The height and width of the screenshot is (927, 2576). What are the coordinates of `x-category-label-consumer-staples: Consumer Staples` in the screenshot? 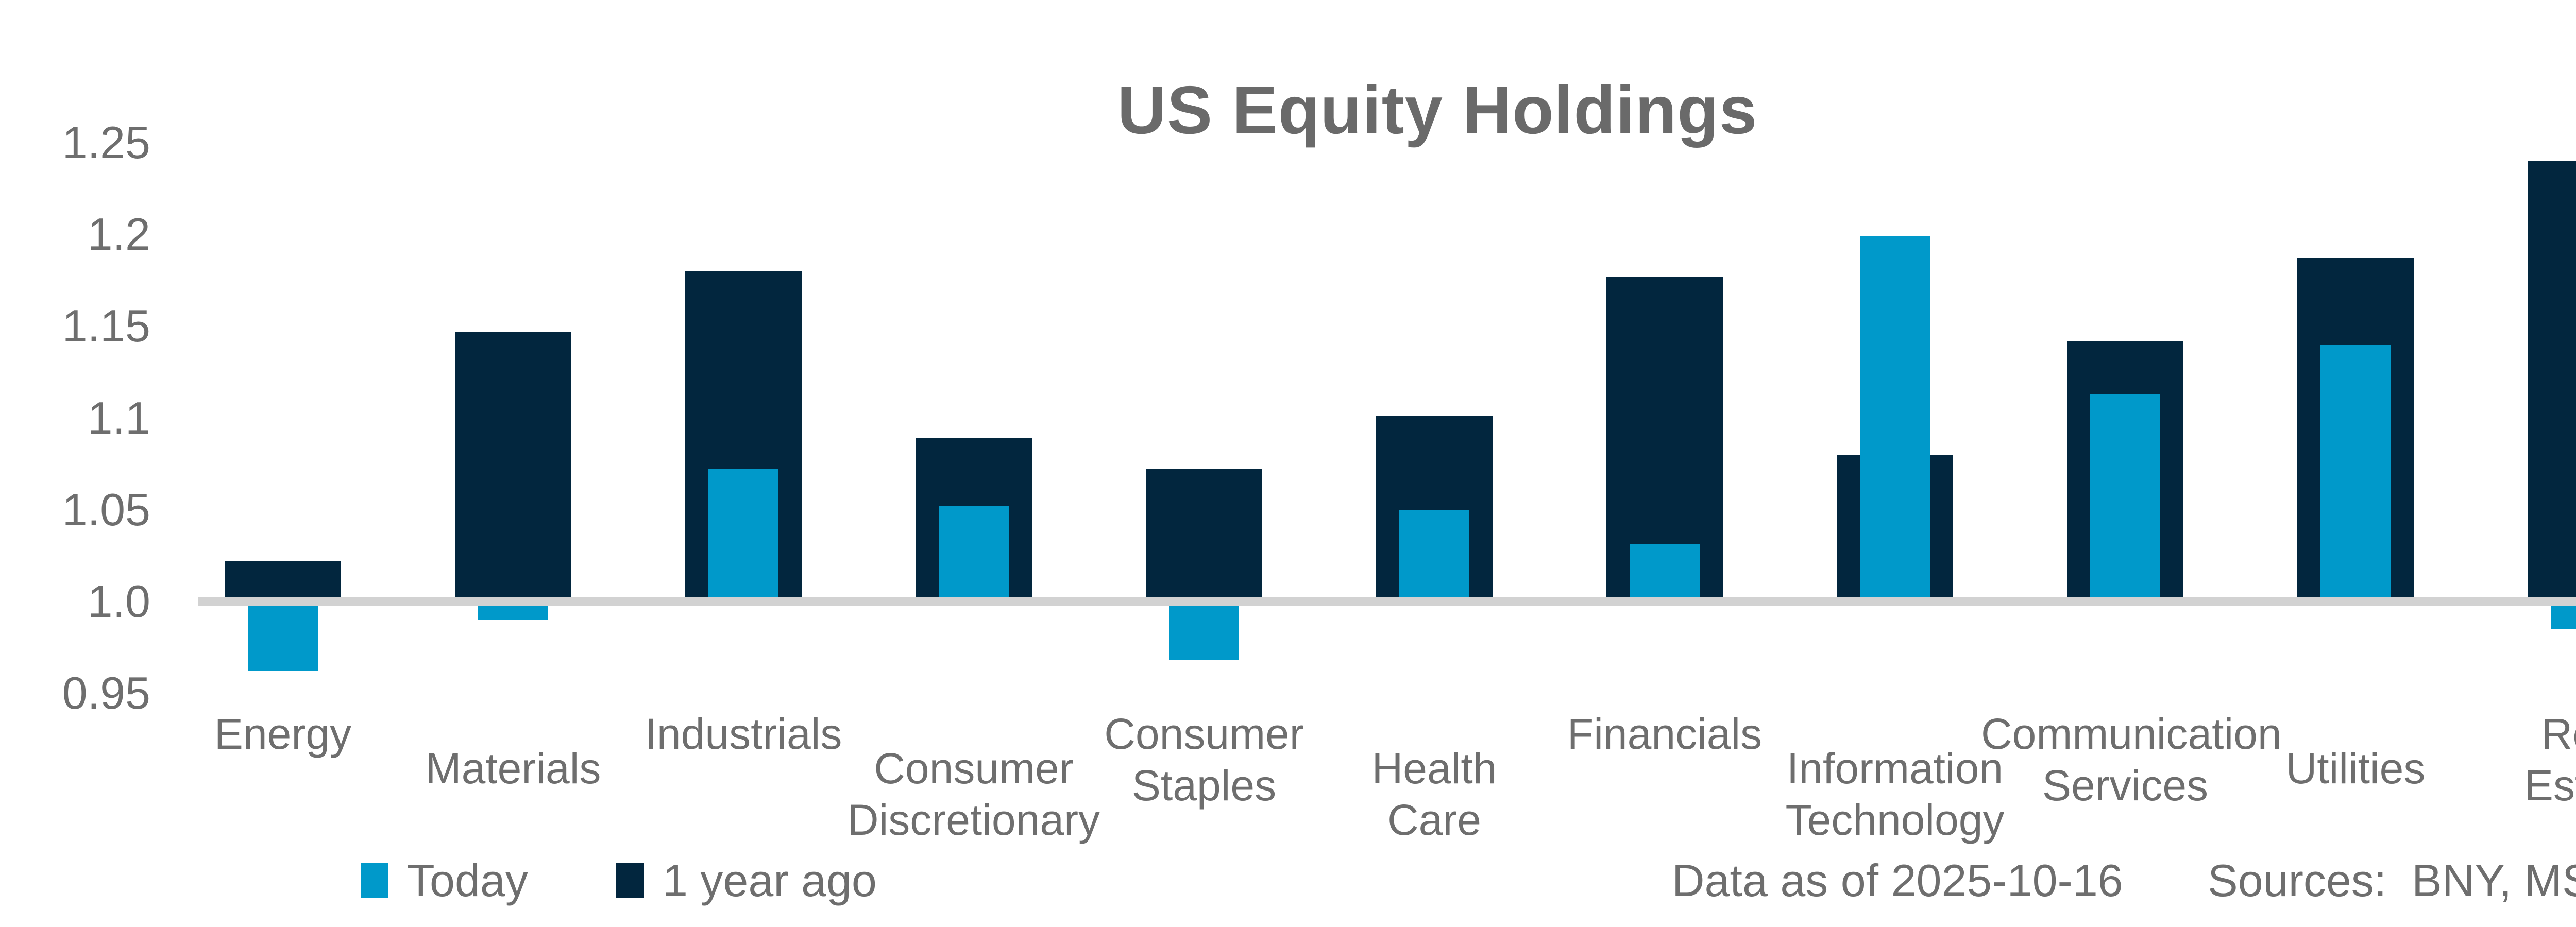 It's located at (1204, 760).